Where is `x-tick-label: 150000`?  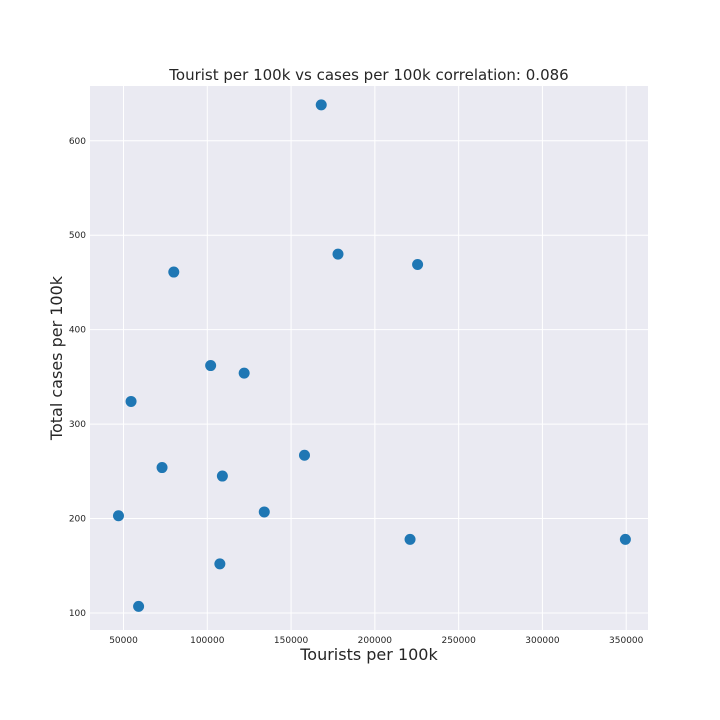 x-tick-label: 150000 is located at coordinates (291, 641).